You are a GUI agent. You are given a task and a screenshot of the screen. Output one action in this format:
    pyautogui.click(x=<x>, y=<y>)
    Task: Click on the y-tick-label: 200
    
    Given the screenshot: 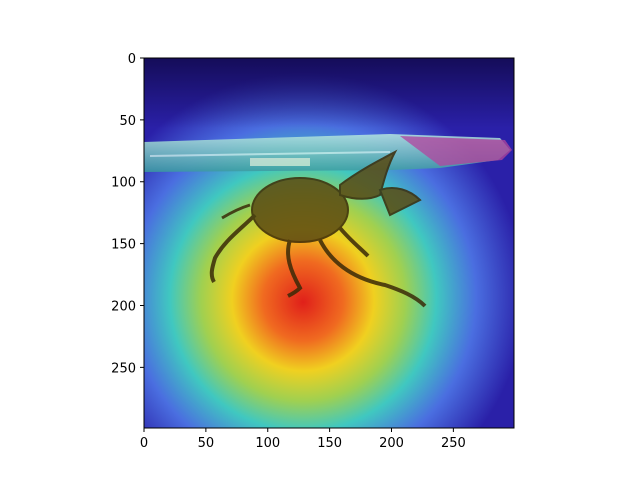 What is the action you would take?
    pyautogui.click(x=123, y=306)
    